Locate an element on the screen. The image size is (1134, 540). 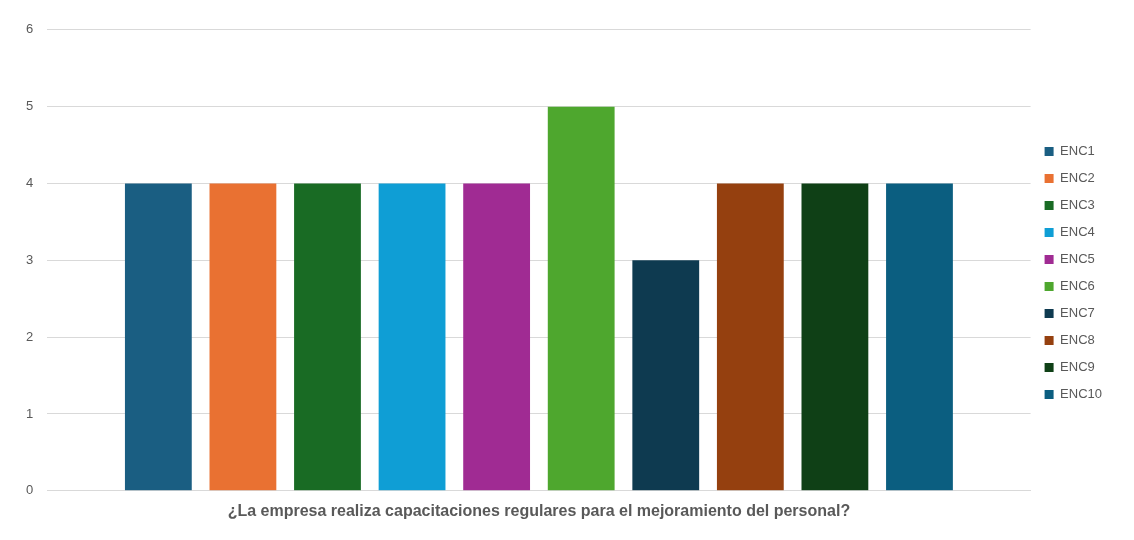
legend-label: ENC6 is located at coordinates (1077, 286).